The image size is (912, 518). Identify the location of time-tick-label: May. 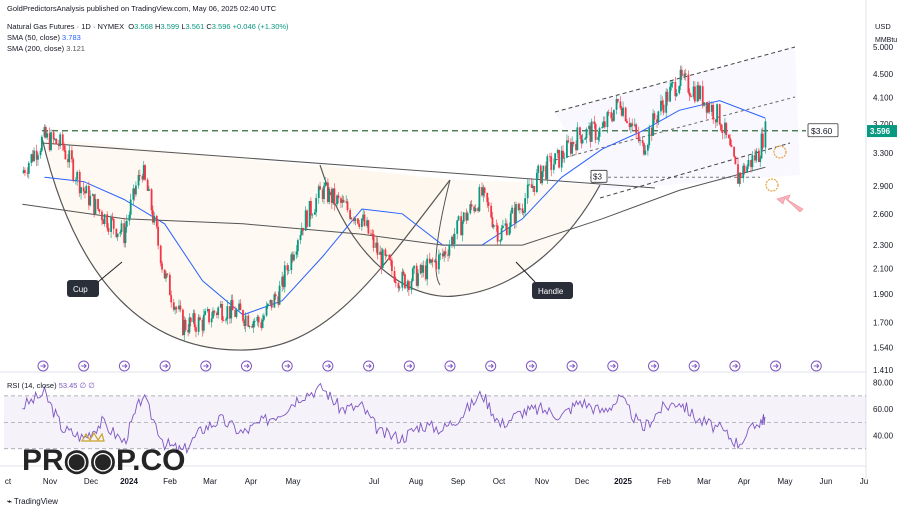
(784, 481).